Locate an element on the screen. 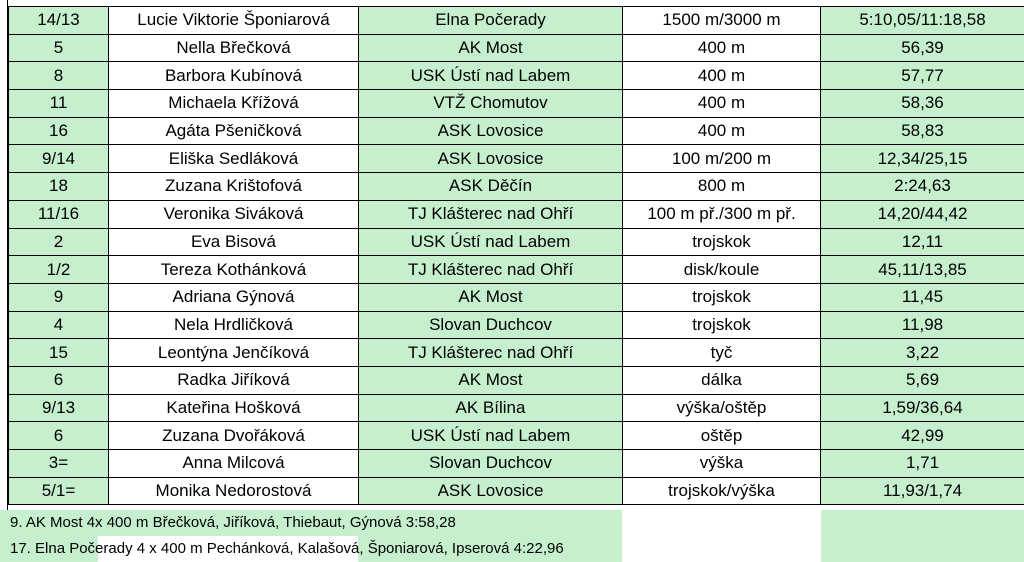 This screenshot has height=562, width=1024. place-cell: 4 is located at coordinates (58, 325).